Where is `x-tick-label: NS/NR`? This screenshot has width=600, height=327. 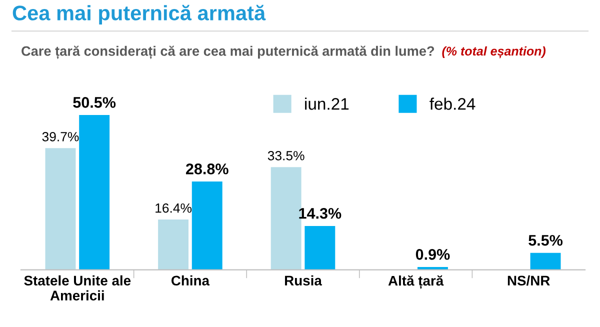 x-tick-label: NS/NR is located at coordinates (529, 280).